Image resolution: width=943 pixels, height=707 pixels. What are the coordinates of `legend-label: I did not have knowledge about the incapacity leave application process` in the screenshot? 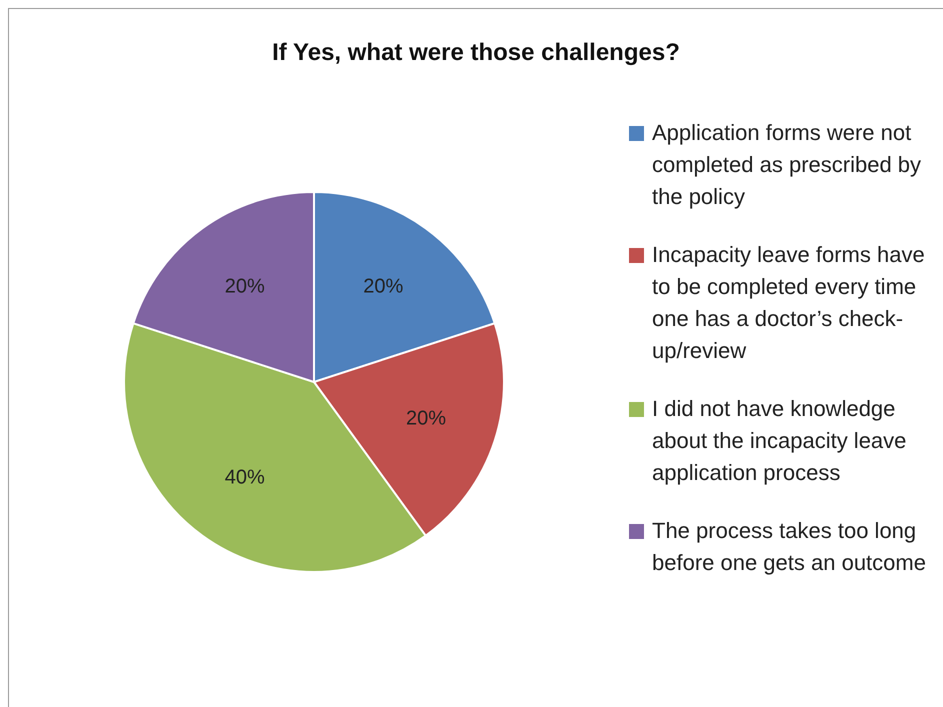 It's located at (780, 441).